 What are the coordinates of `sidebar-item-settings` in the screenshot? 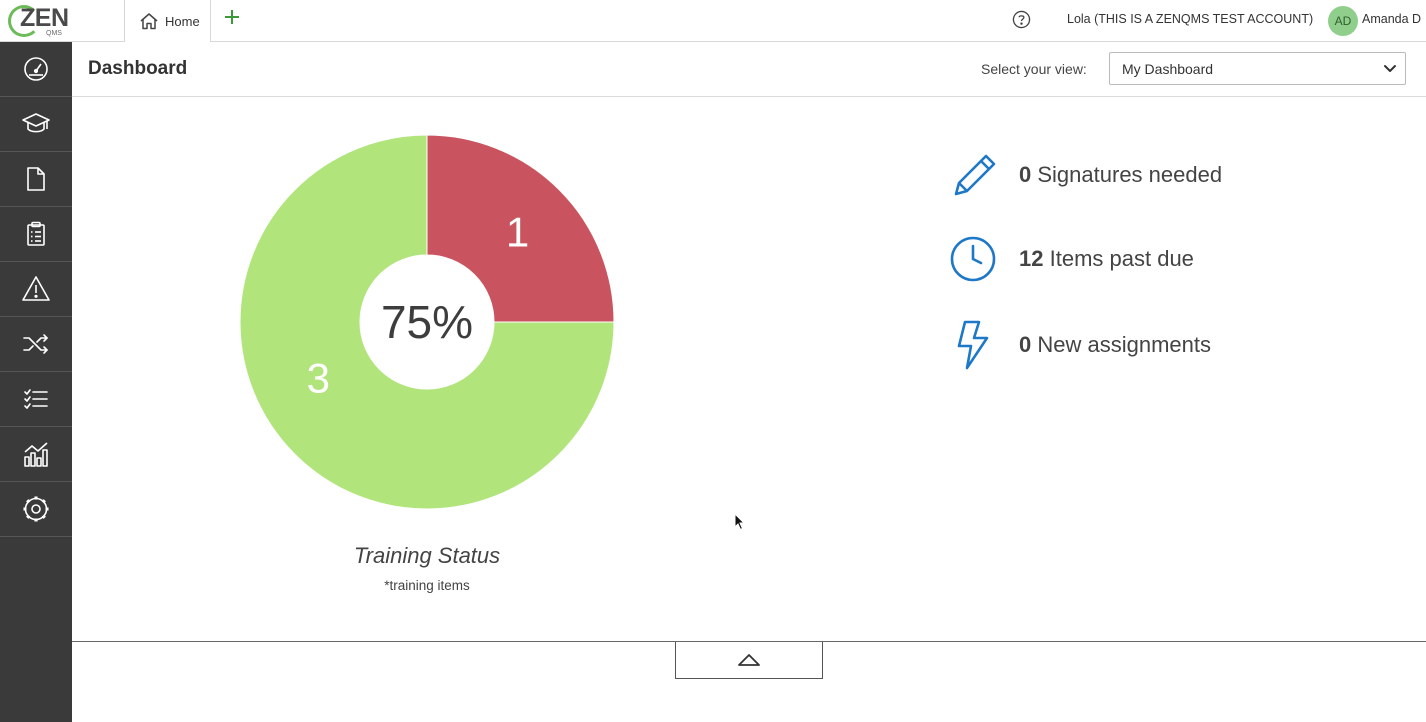 It's located at (36, 509).